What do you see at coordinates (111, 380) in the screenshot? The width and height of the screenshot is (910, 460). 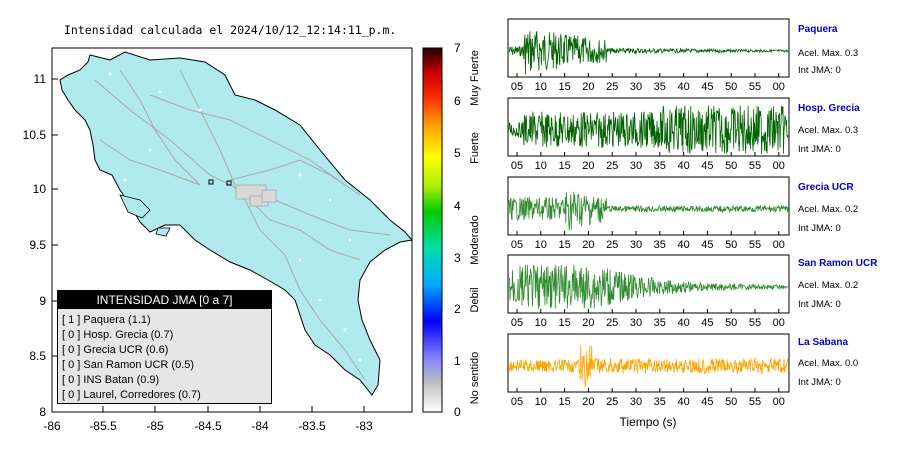 I see `legend-item: [ 0 ] INS Batan (0.9)` at bounding box center [111, 380].